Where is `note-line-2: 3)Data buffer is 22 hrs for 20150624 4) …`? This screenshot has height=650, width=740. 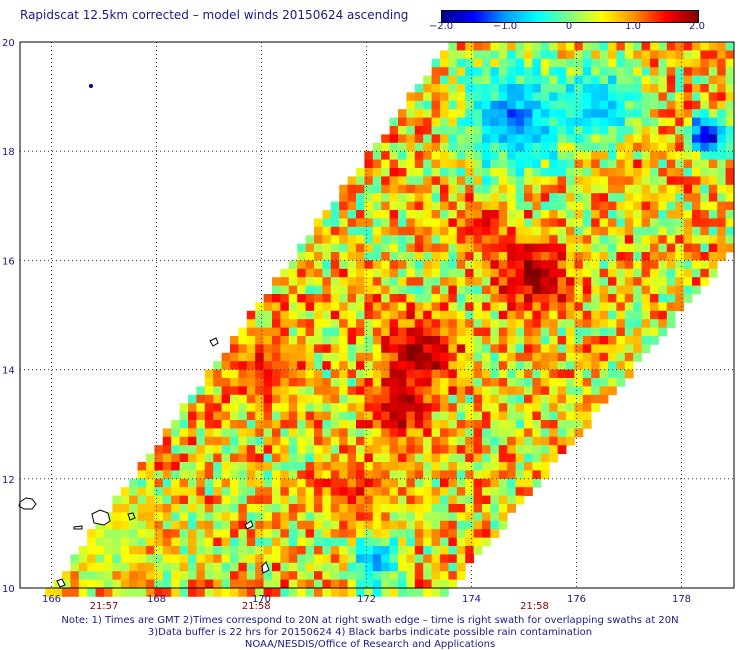
note-line-2: 3)Data buffer is 22 hrs for 20150624 4) … is located at coordinates (370, 632).